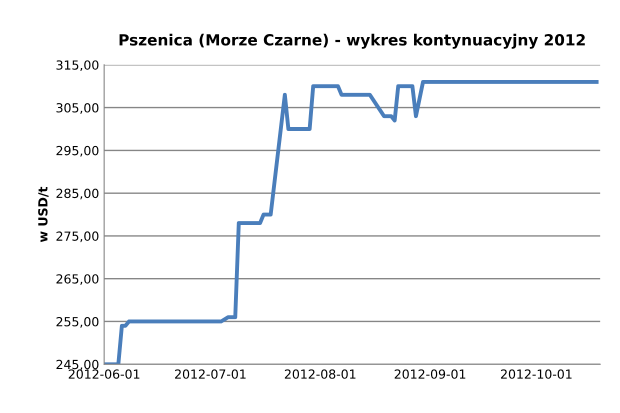  Describe the element at coordinates (77, 365) in the screenshot. I see `y-tick-label: 245,00` at that location.